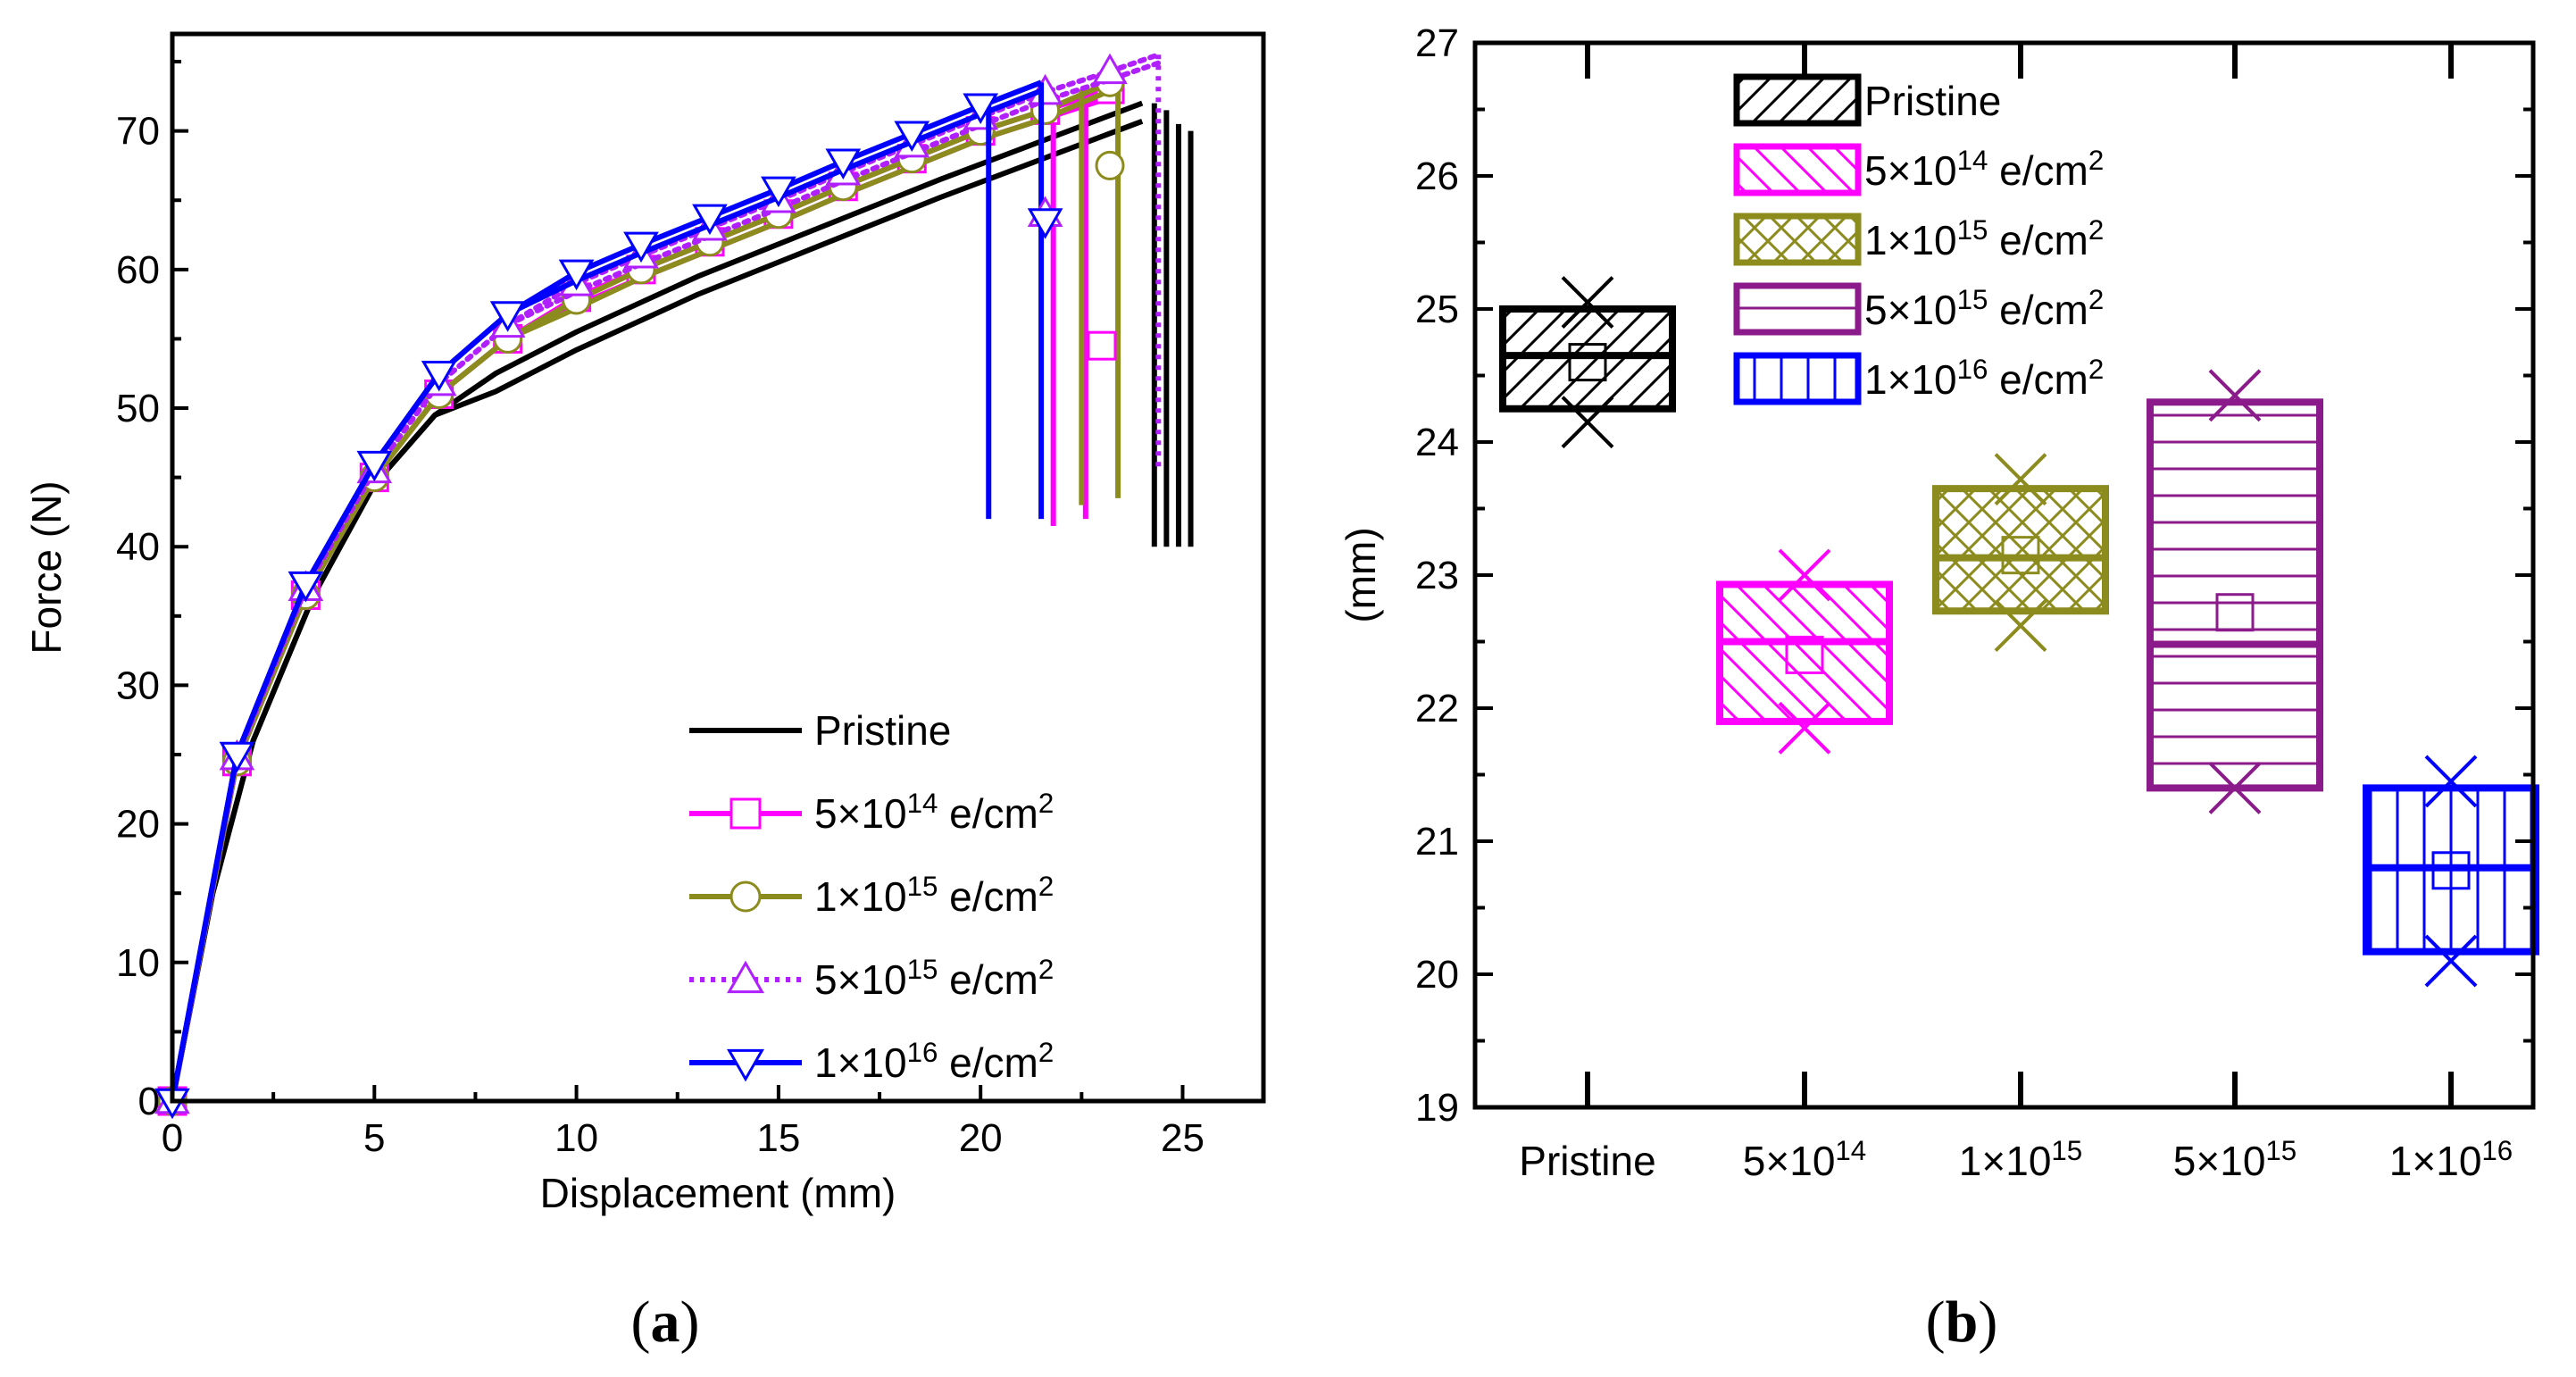  Describe the element at coordinates (2451, 1160) in the screenshot. I see `x-tick-label: 1×10¹⁶` at that location.